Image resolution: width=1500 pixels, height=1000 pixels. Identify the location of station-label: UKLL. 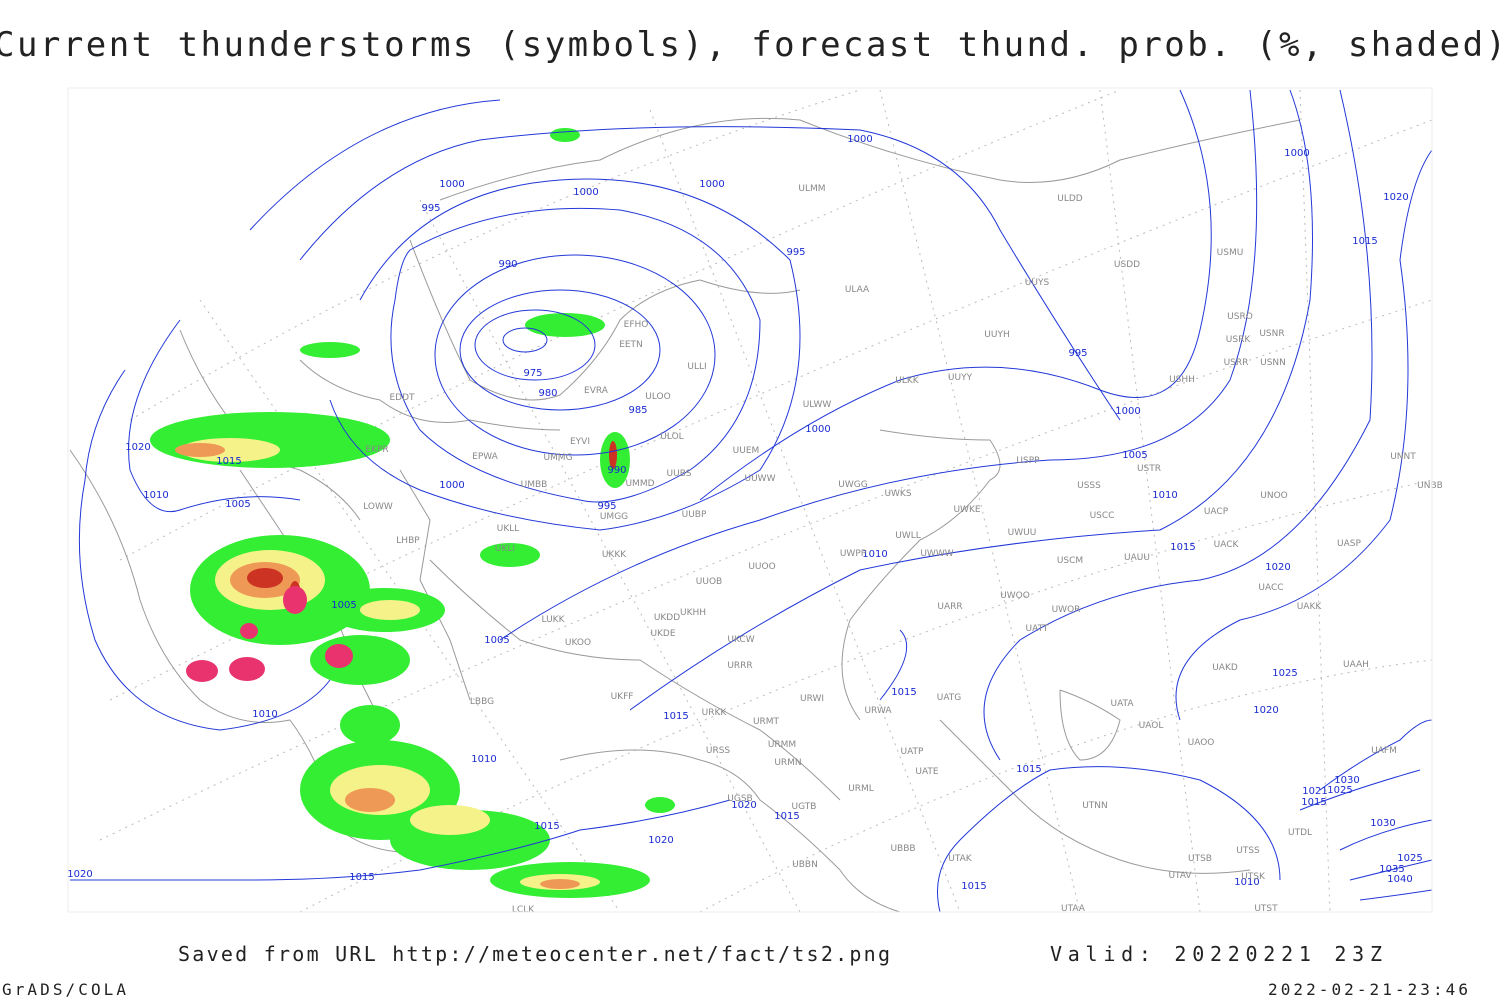
(508, 529).